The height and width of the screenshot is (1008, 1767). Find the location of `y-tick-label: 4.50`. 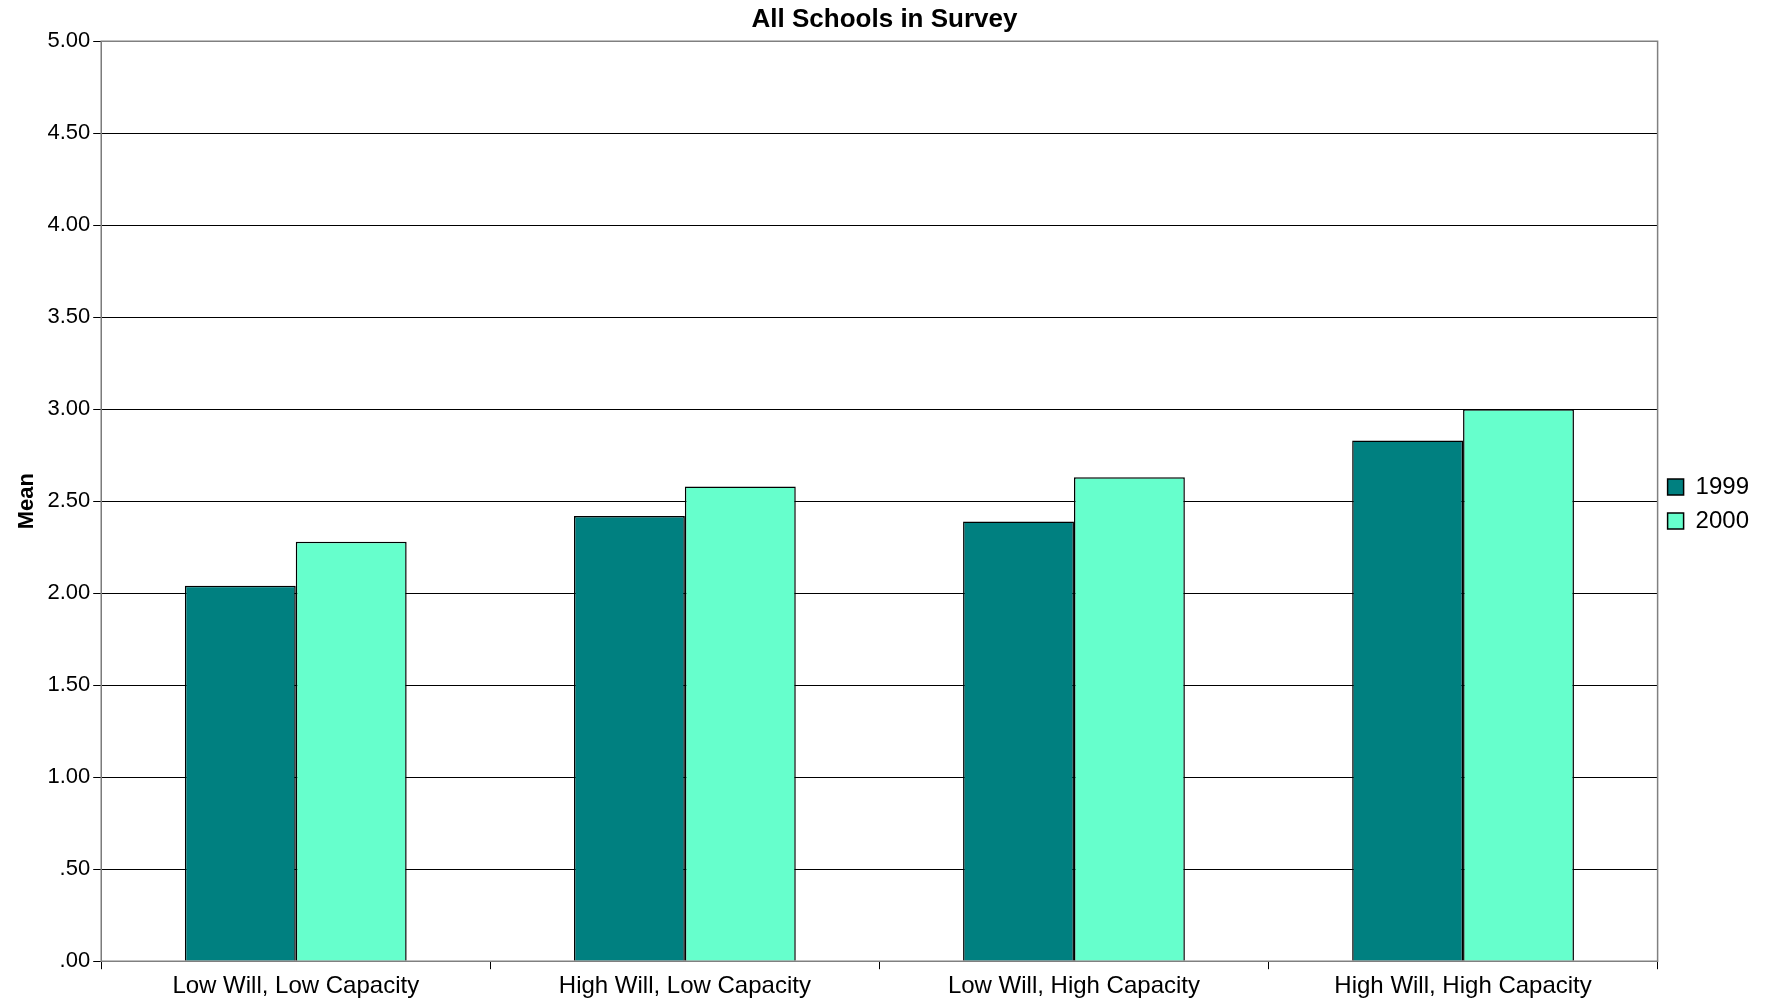

y-tick-label: 4.50 is located at coordinates (69, 132).